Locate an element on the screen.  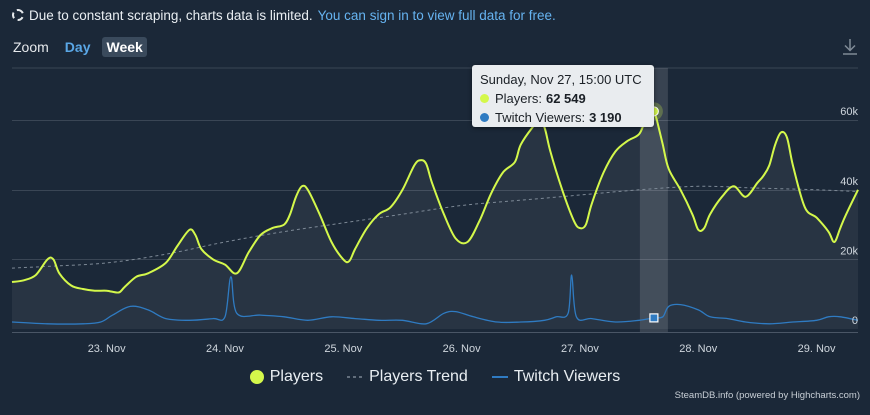
chart-legend: Players Players Trend Twitch Viewers is located at coordinates (435, 377).